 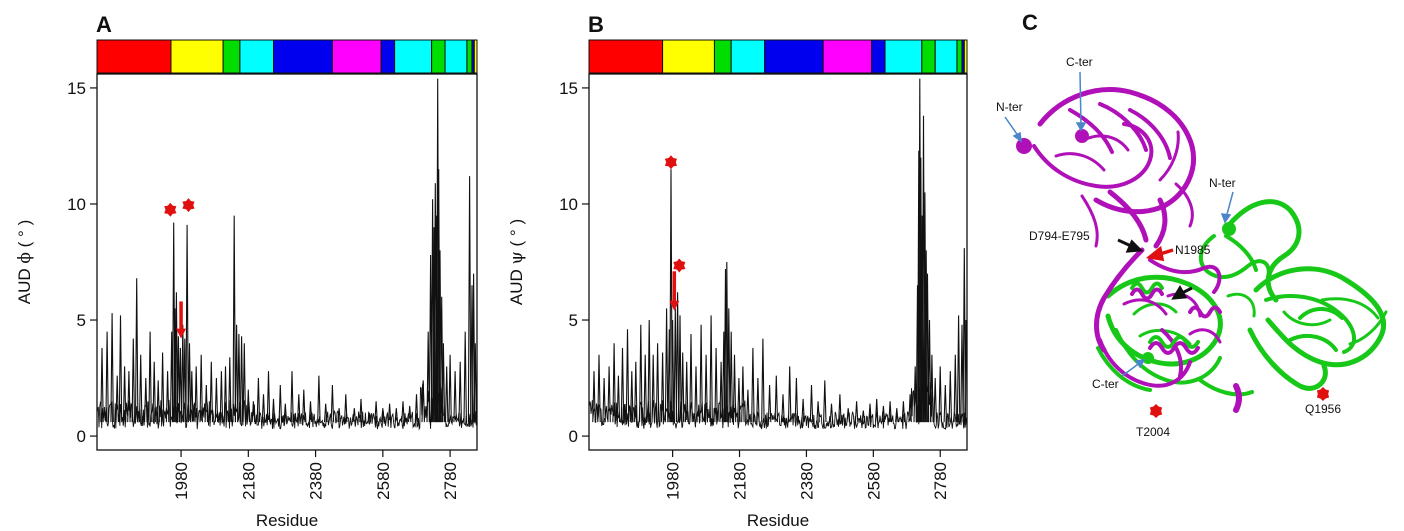 What do you see at coordinates (1222, 183) in the screenshot?
I see `n-ter-label-b: N-ter` at bounding box center [1222, 183].